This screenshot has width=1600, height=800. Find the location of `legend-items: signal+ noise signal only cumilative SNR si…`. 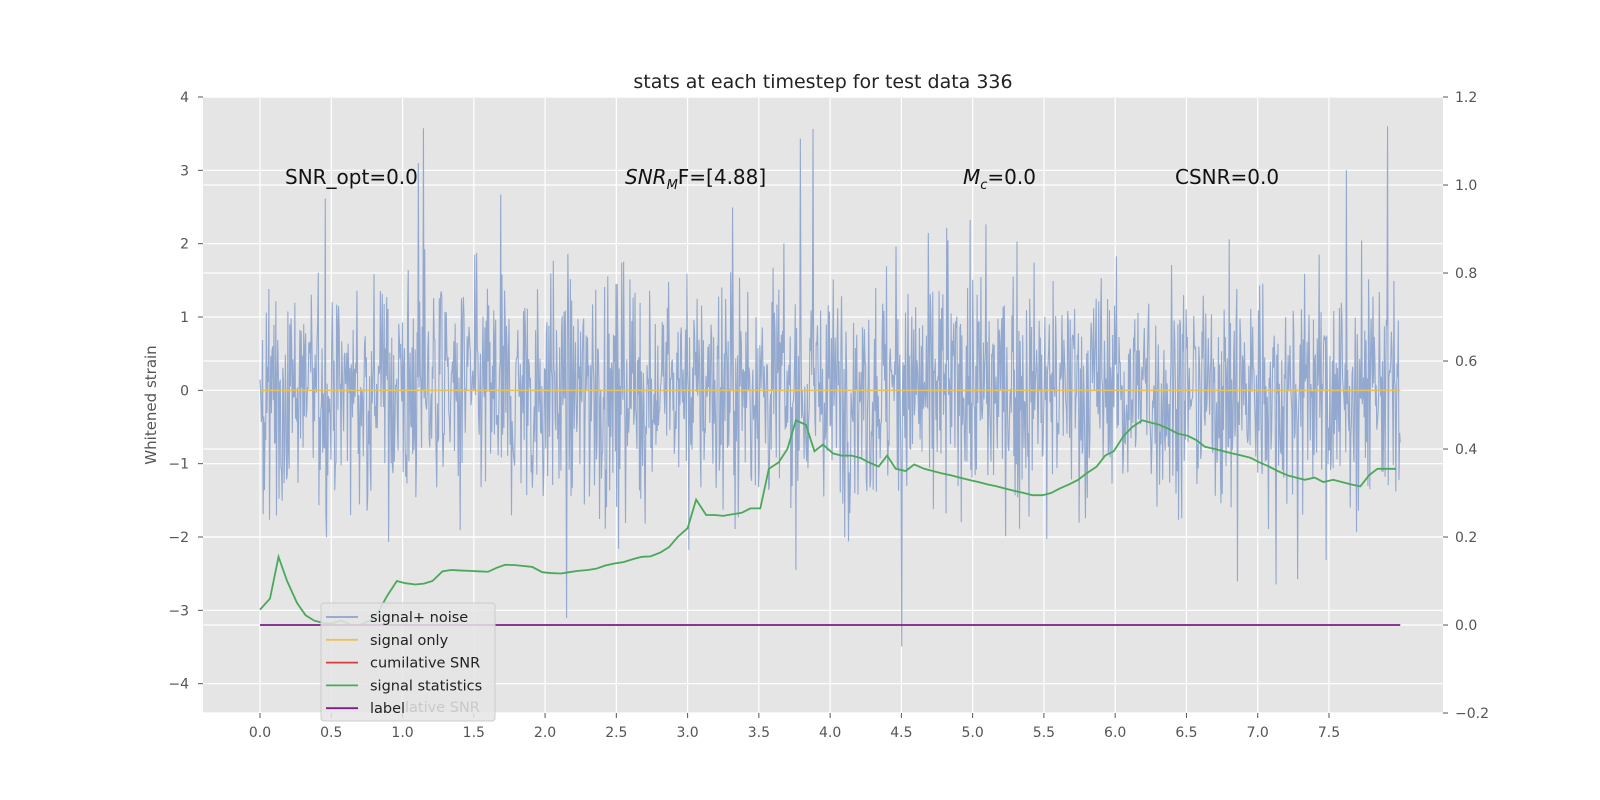

legend-items: signal+ noise signal only cumilative SNR si… is located at coordinates (404, 663).